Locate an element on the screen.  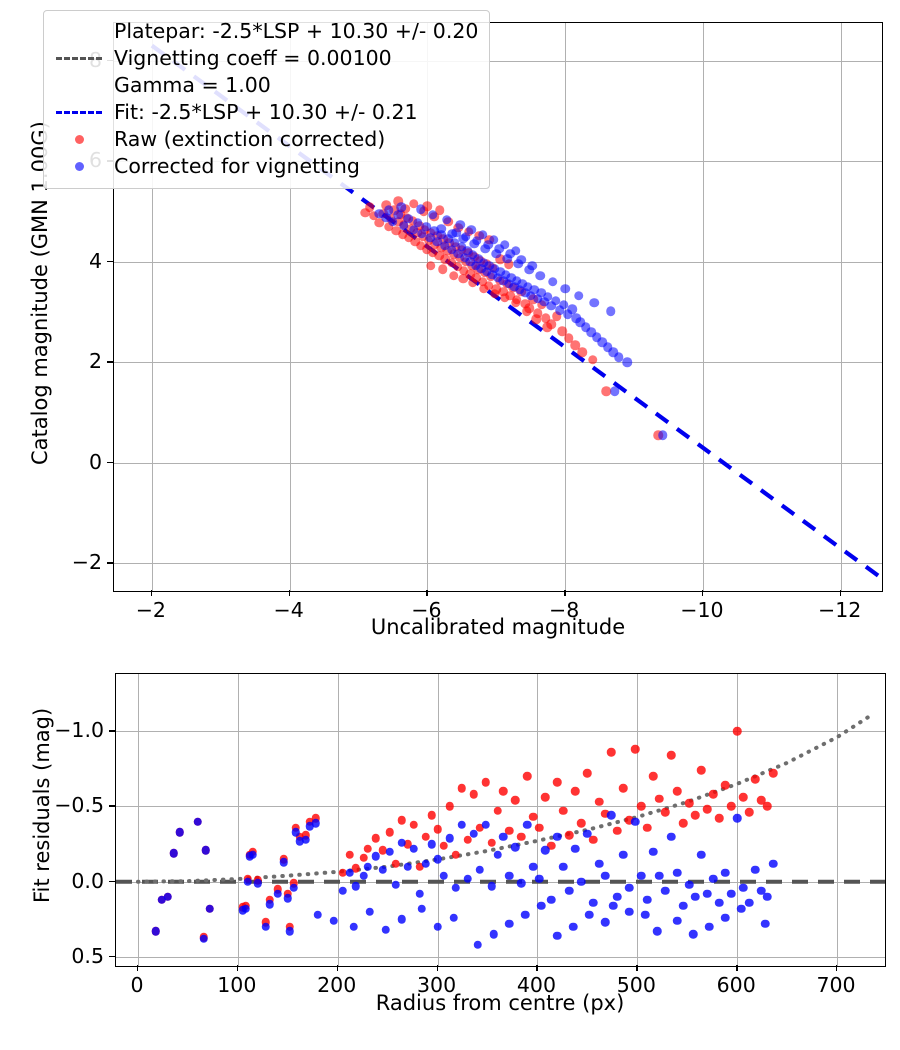
x-tick-label: 500 is located at coordinates (636, 985).